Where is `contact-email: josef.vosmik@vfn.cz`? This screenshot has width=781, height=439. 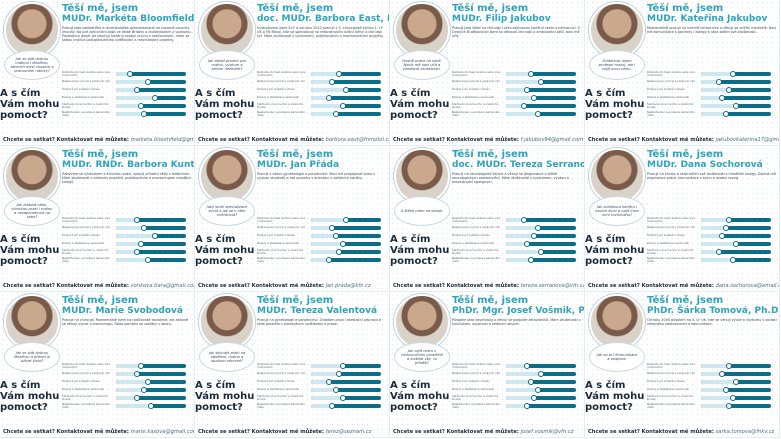
contact-email: josef.vosmik@vfn.cz is located at coordinates (547, 432).